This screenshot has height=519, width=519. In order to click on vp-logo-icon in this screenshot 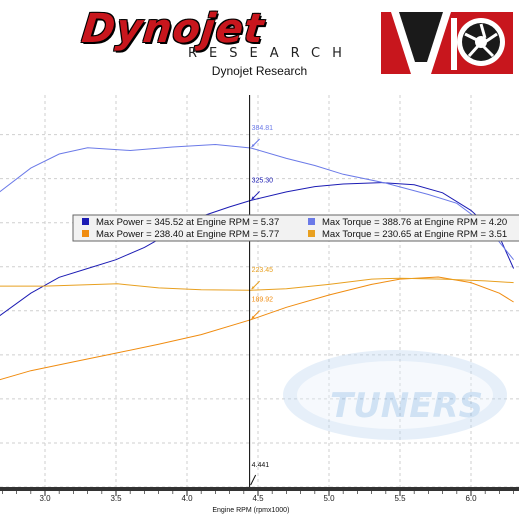, I will do `click(447, 43)`.